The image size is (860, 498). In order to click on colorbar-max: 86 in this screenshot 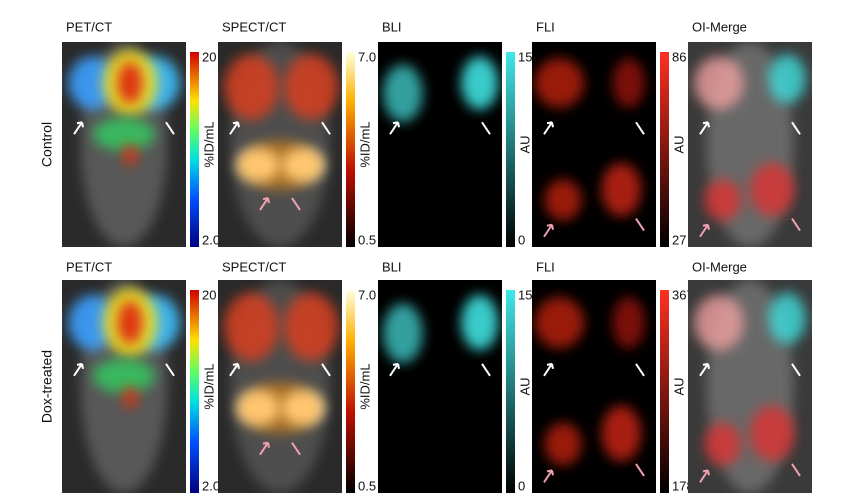, I will do `click(679, 56)`.